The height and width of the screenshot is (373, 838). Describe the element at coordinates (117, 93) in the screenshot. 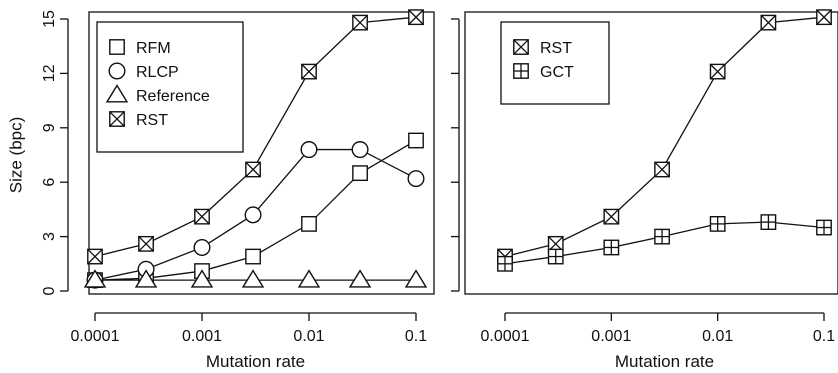

I see `legend-reference-marker` at that location.